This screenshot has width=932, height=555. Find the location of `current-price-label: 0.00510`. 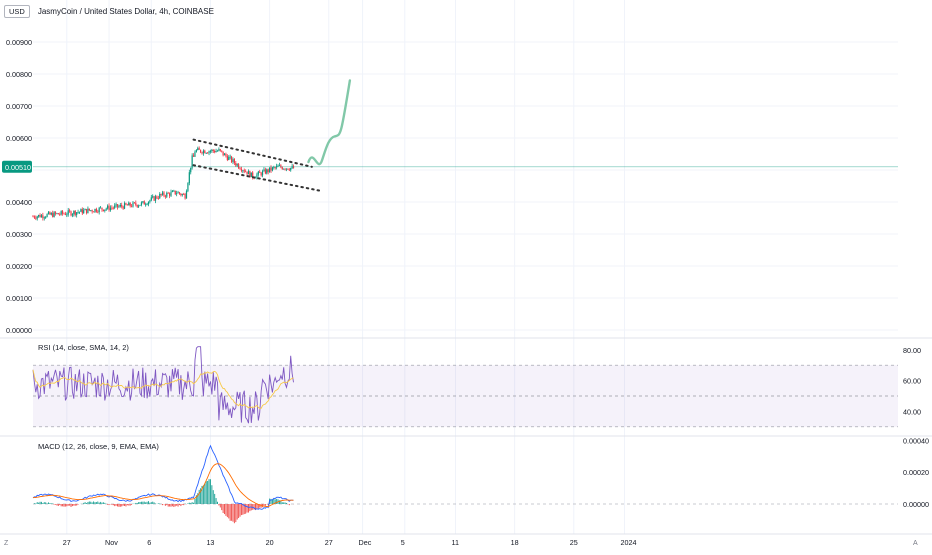

current-price-label: 0.00510 is located at coordinates (18, 167).